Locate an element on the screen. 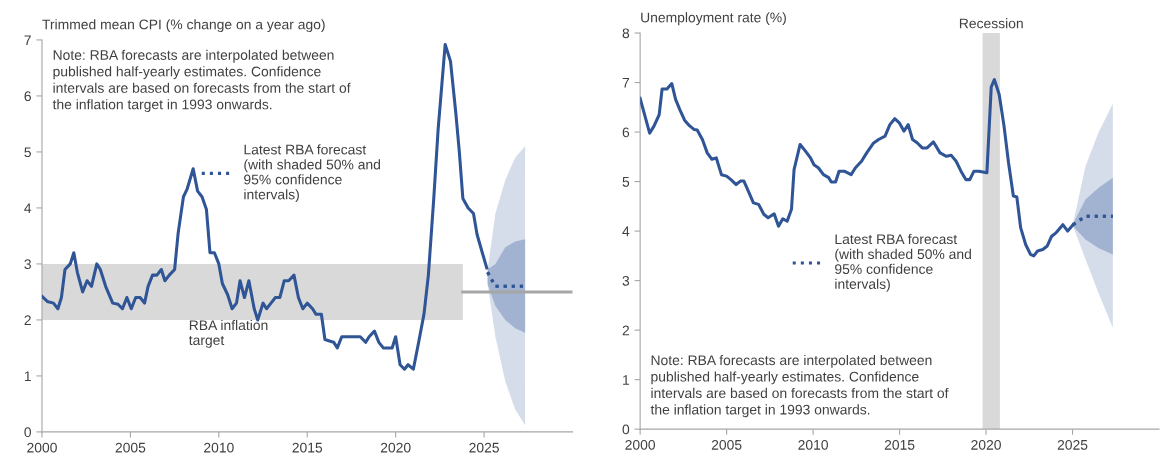  y-tick-label: 8 is located at coordinates (626, 33).